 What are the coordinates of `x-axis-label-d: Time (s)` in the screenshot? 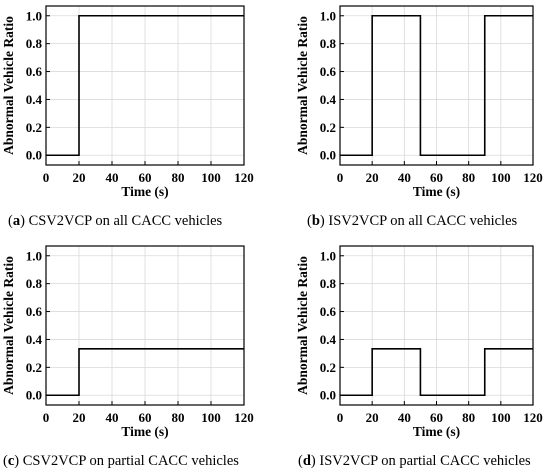 It's located at (436, 431).